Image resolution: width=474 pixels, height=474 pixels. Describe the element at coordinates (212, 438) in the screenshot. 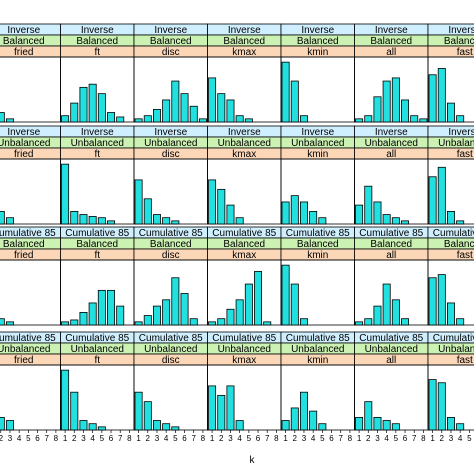

I see `x-tick-label: 1` at that location.